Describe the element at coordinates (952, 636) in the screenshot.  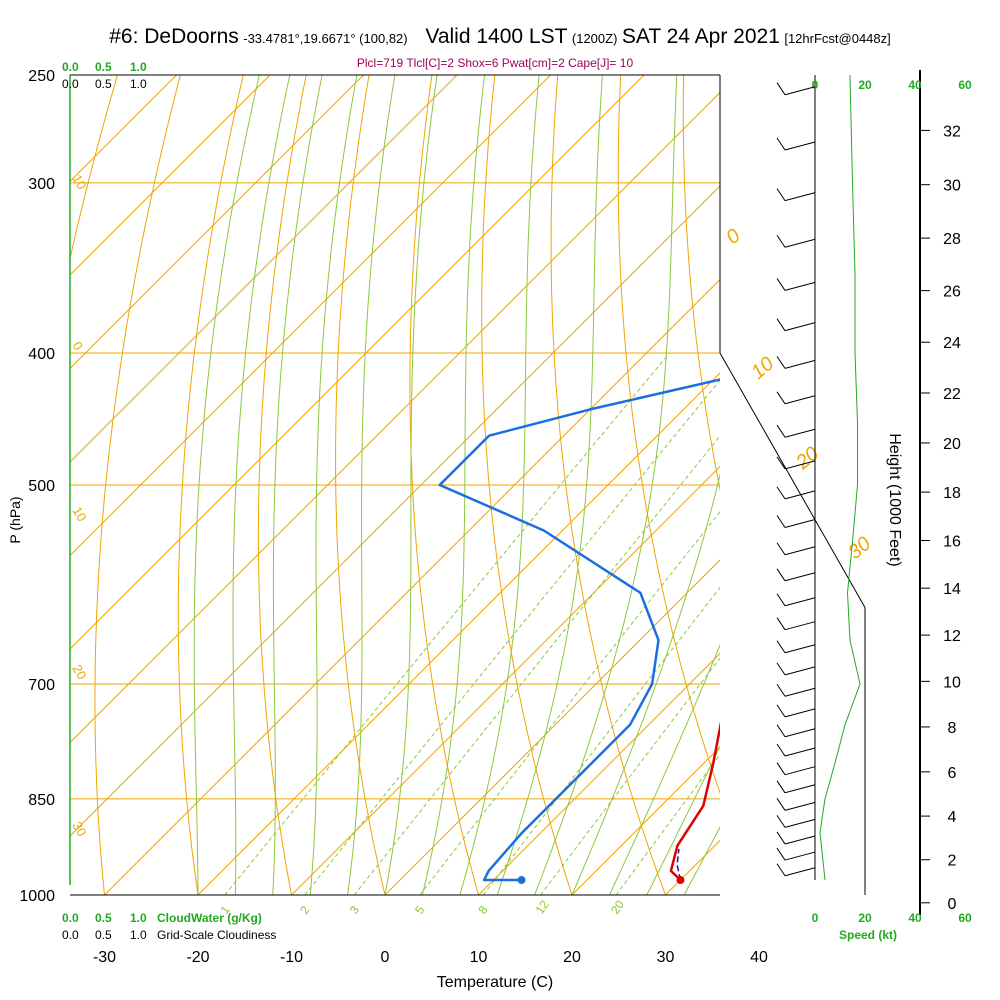
I see `height-tick-label: 12` at that location.